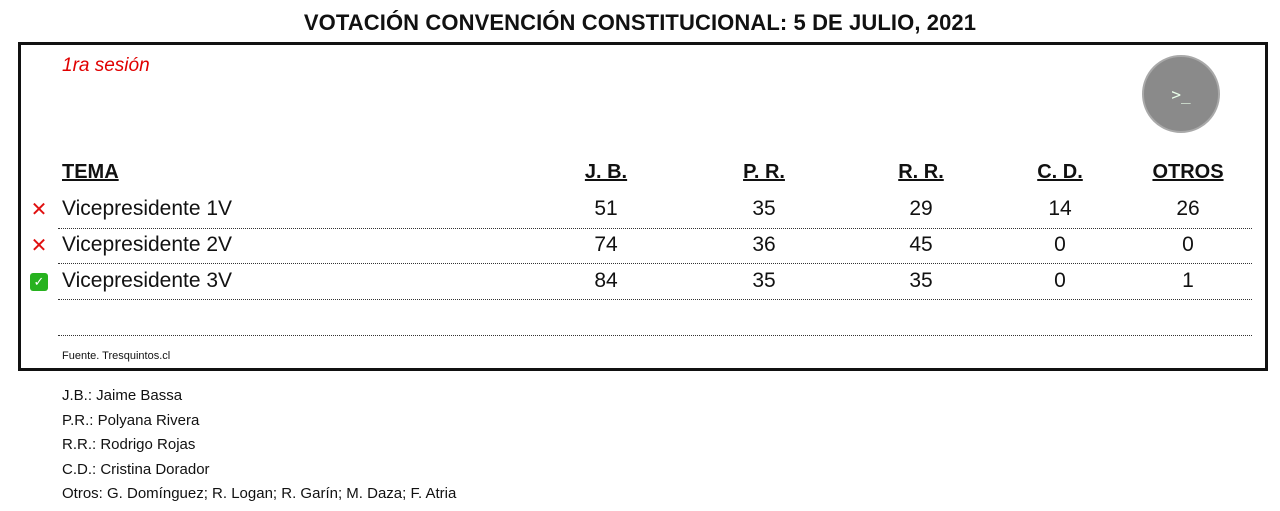 This screenshot has height=511, width=1280. Describe the element at coordinates (764, 244) in the screenshot. I see `row-pr: 36` at that location.